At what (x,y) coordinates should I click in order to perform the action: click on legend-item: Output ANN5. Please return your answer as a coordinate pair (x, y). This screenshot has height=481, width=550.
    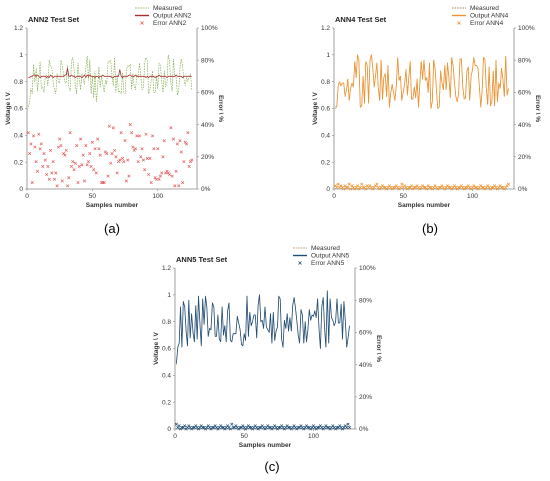
    Looking at the image, I should click on (321, 256).